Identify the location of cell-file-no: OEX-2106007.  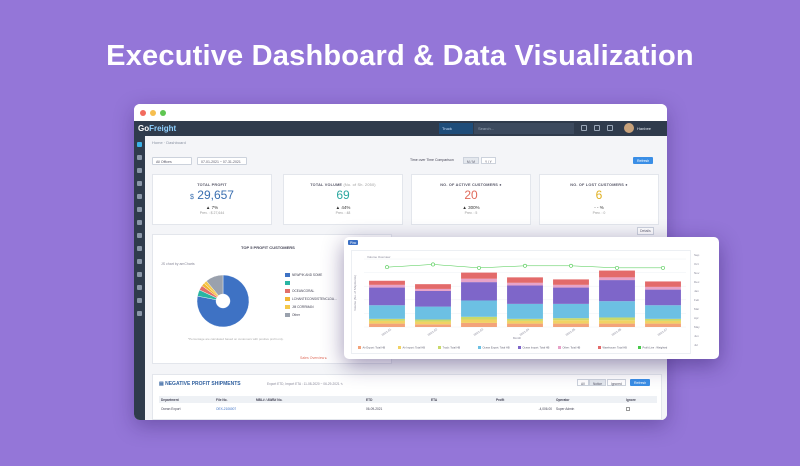
(226, 408).